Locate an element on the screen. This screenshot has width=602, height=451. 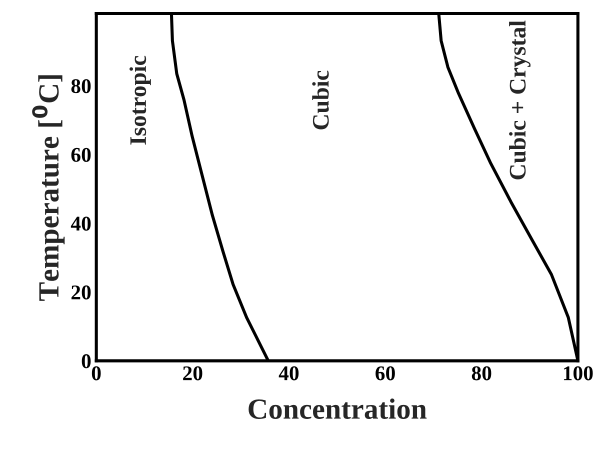
annotation: Cubic is located at coordinates (320, 100).